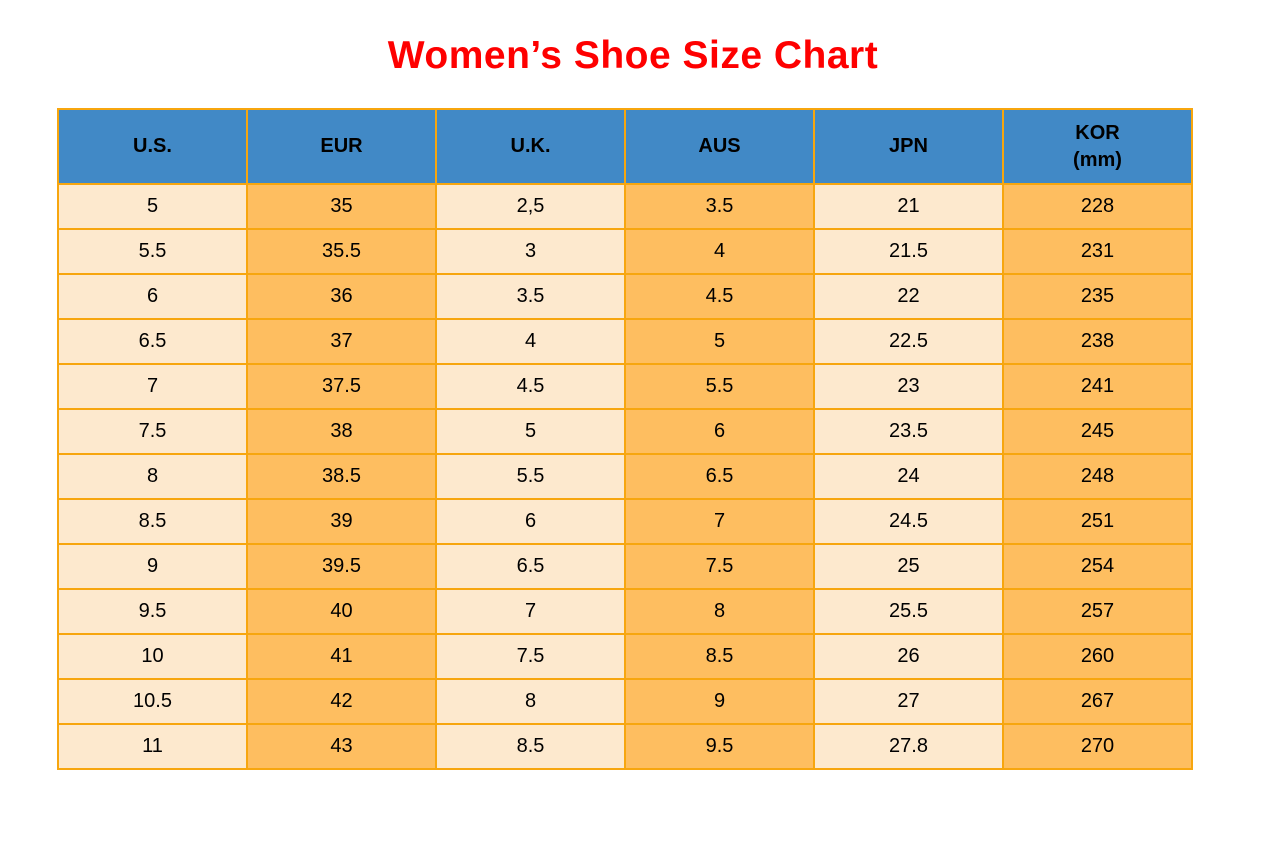 This screenshot has height=841, width=1266. I want to click on cell-uk-row3: 3.5, so click(530, 296).